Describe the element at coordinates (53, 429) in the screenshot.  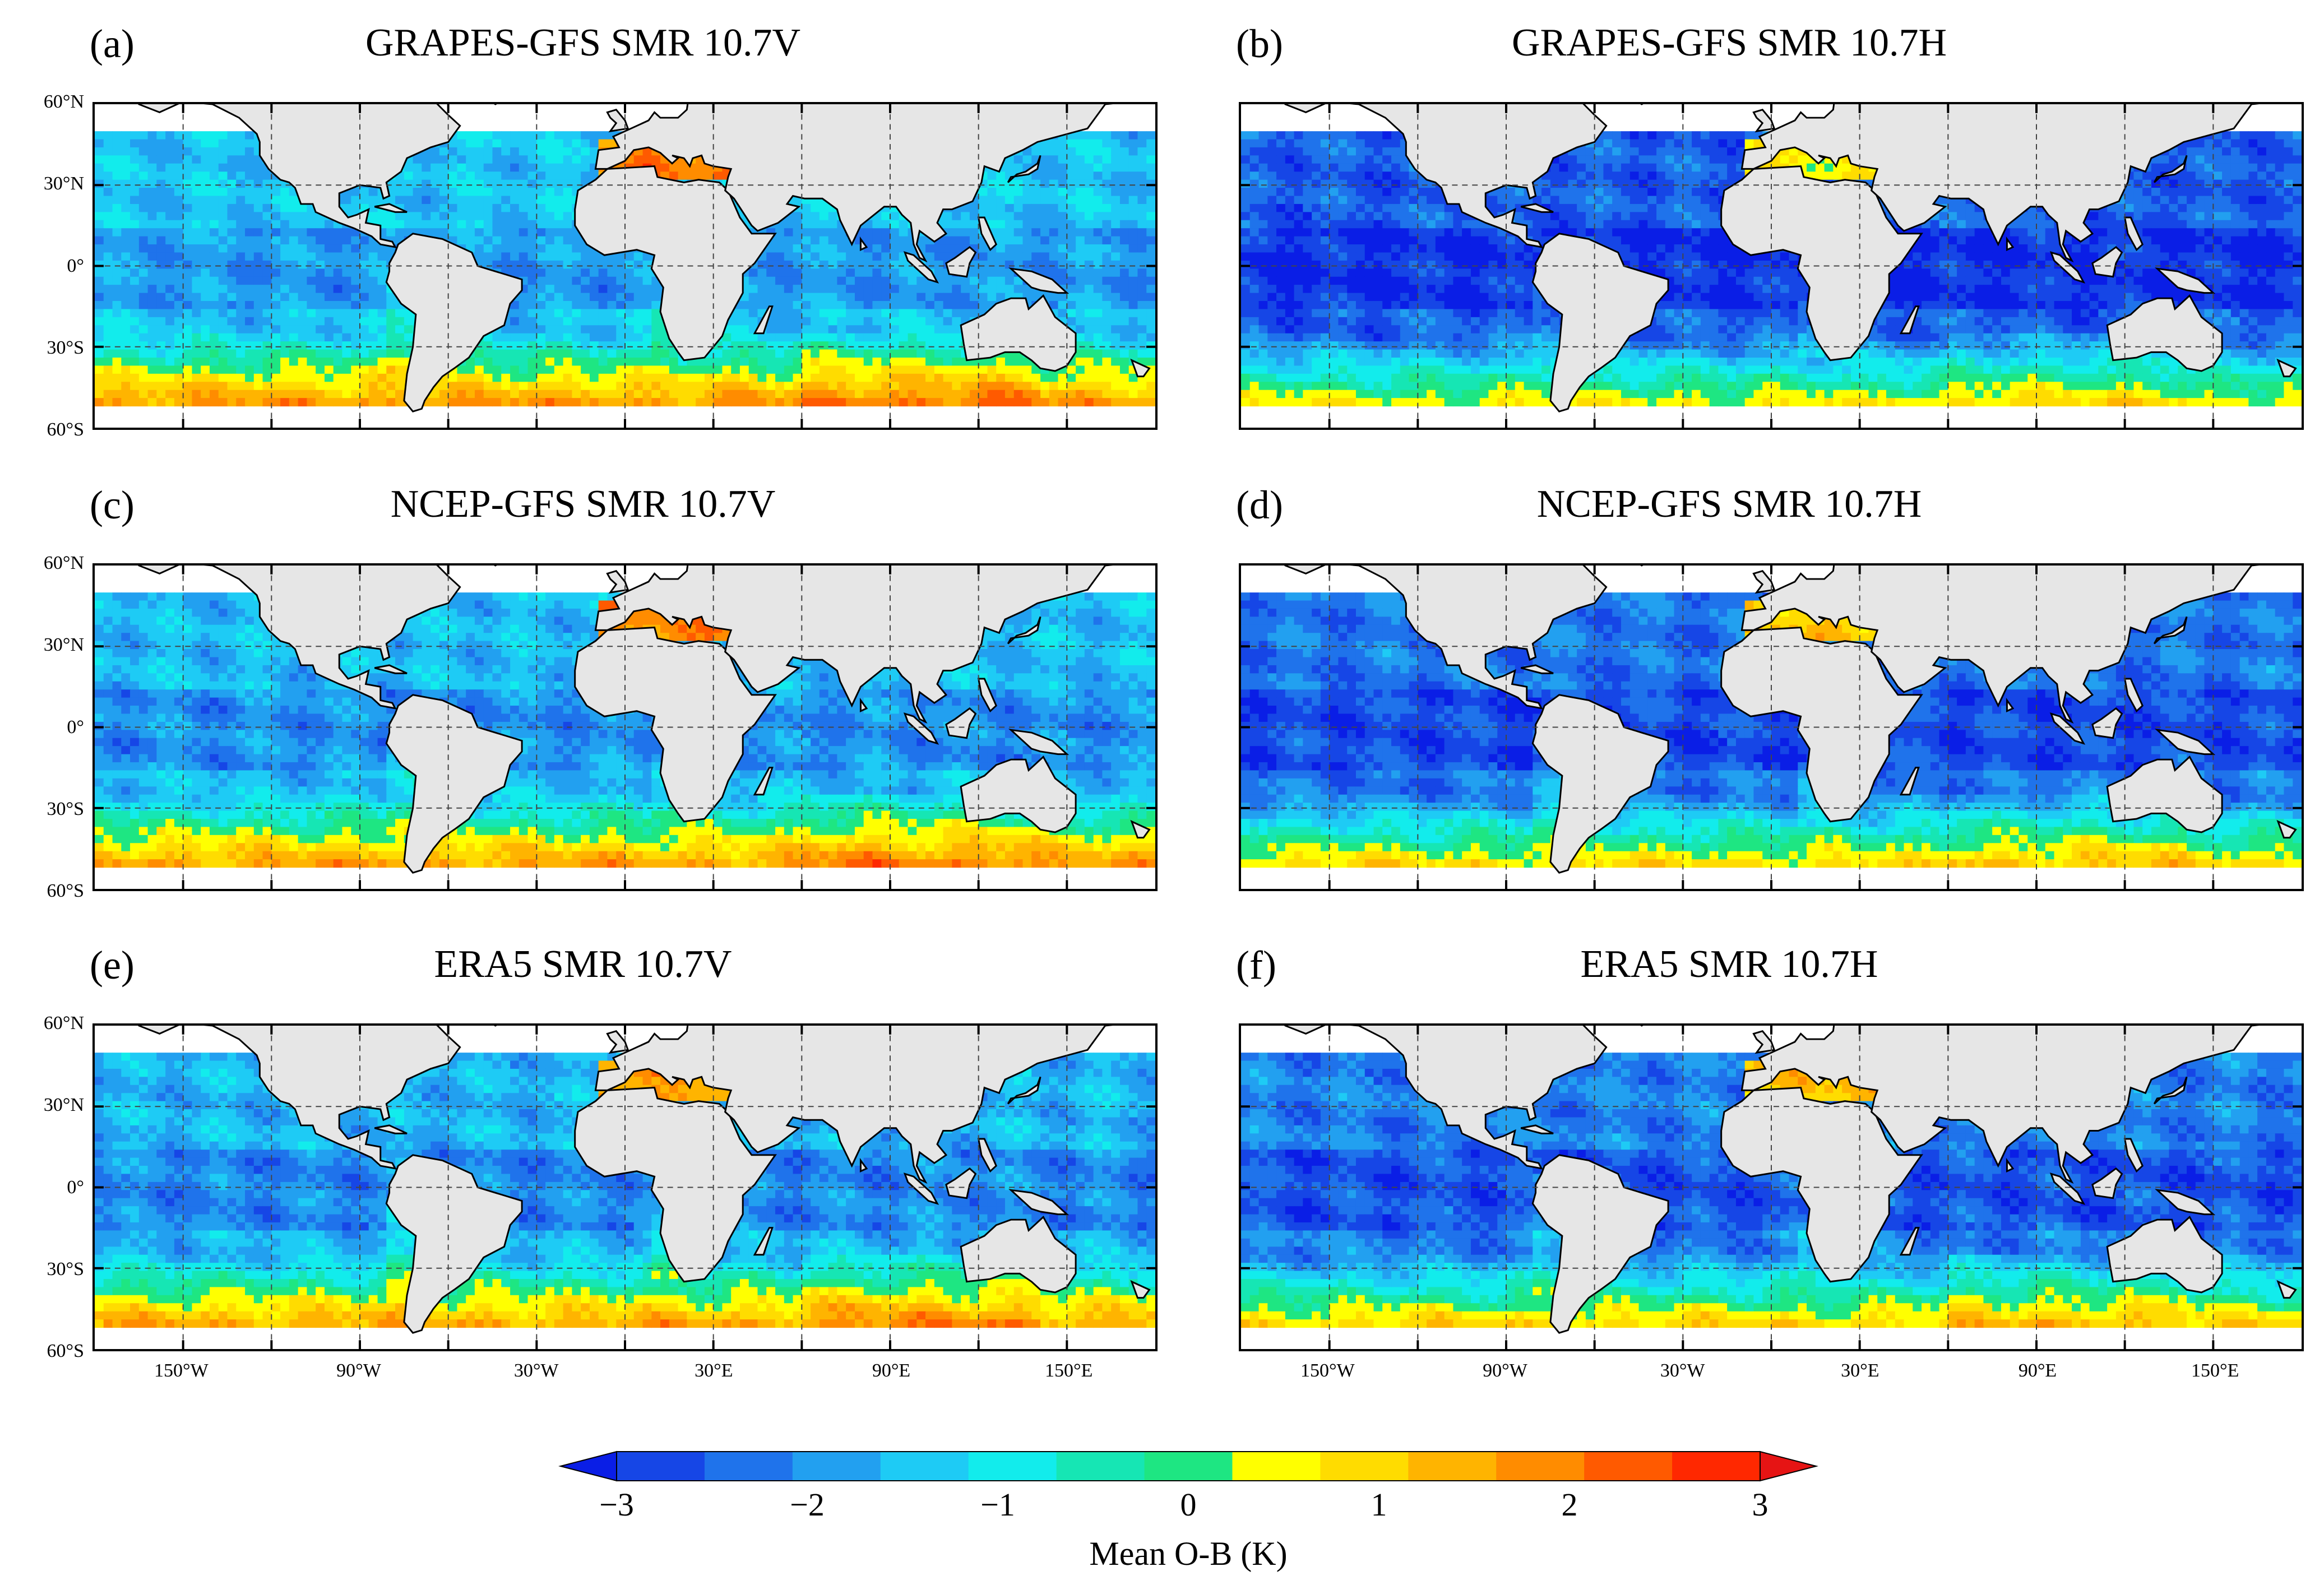
I see `lat-tick-label: 60°S` at that location.